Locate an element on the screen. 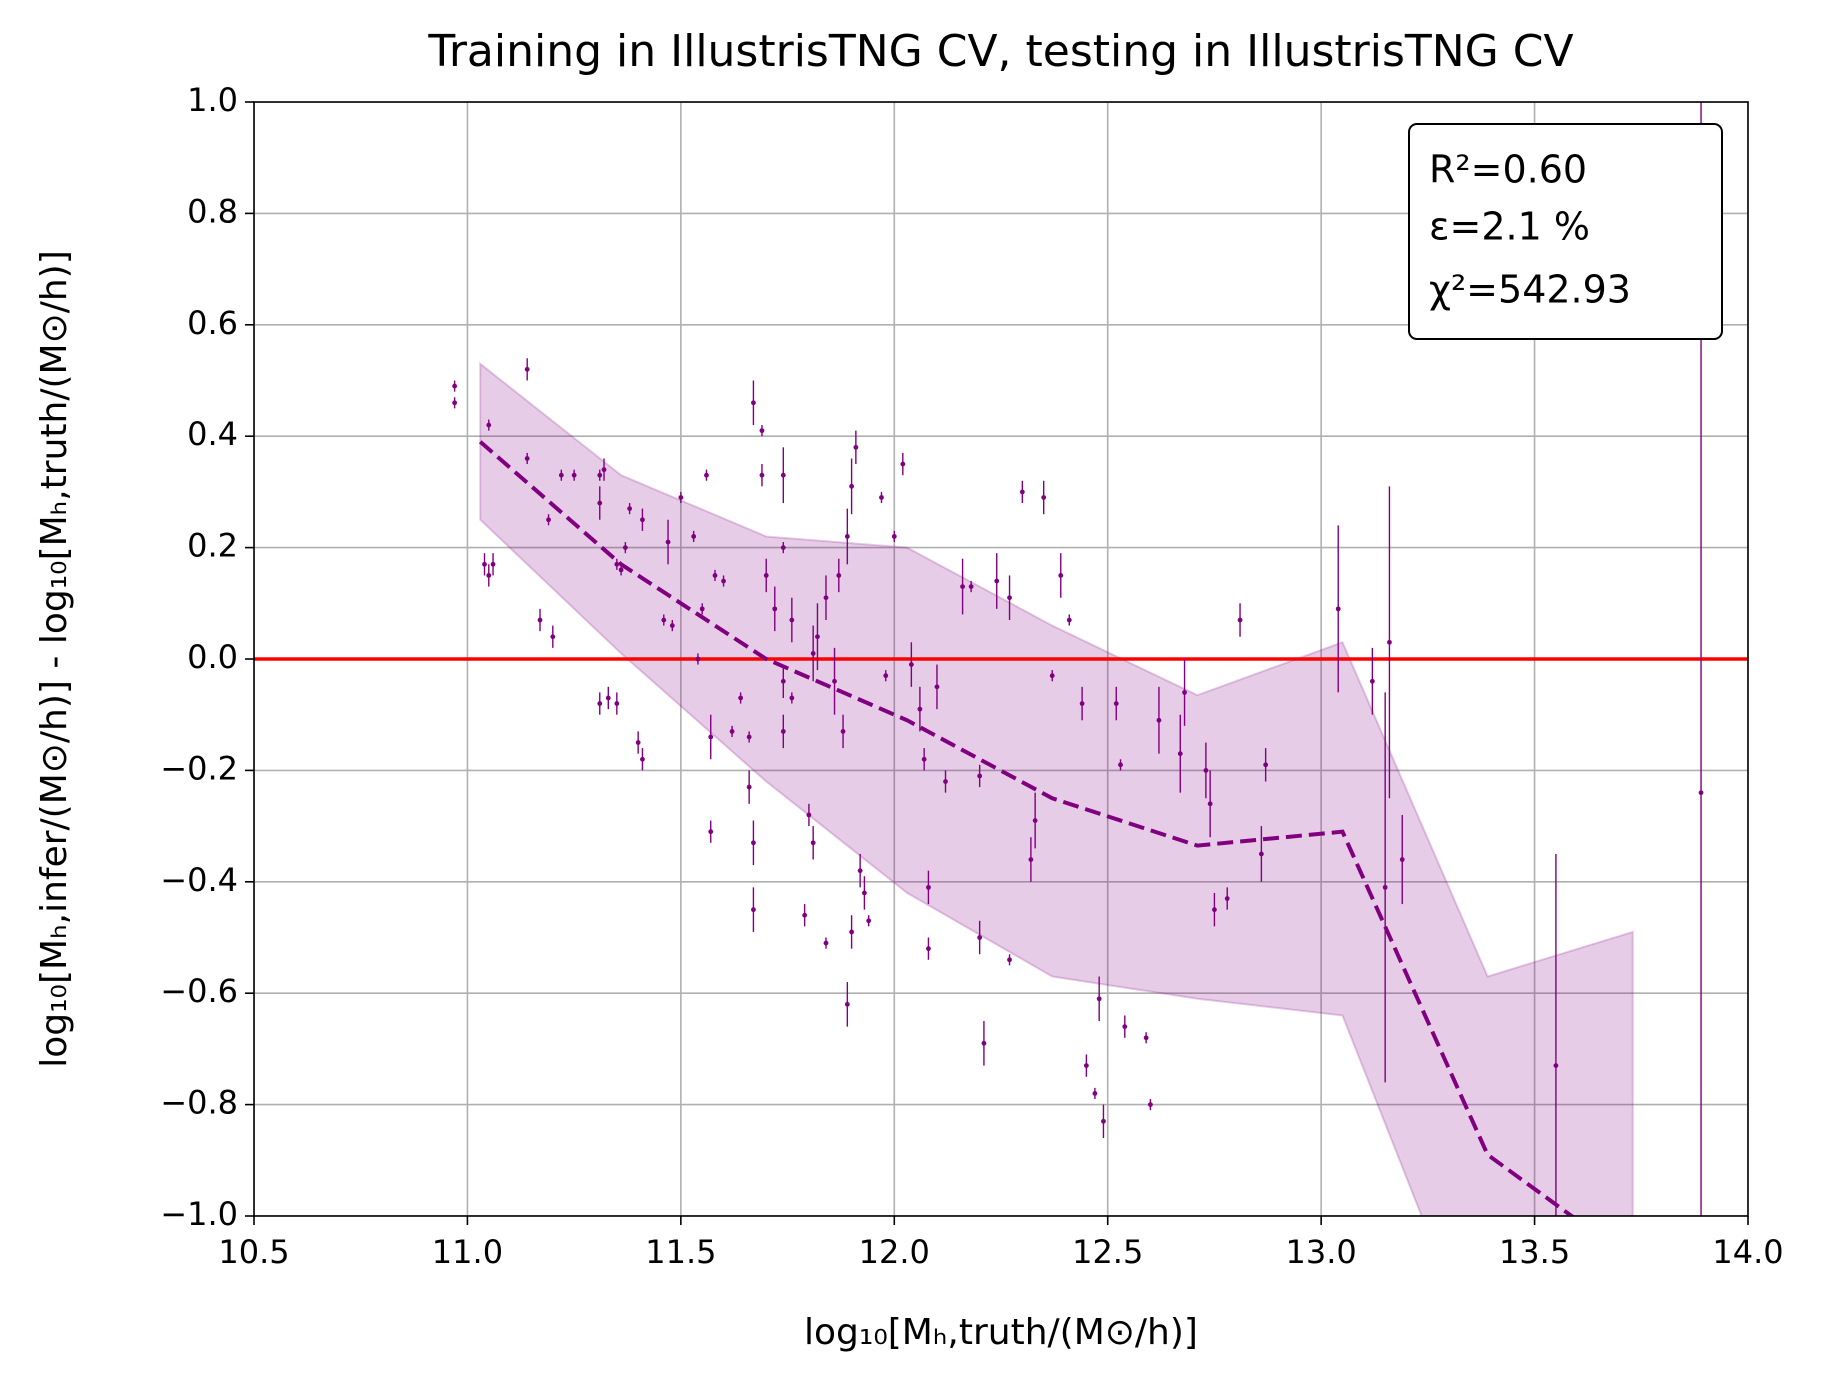 This screenshot has width=1824, height=1387. x-tick-label: 11.5 is located at coordinates (680, 1252).